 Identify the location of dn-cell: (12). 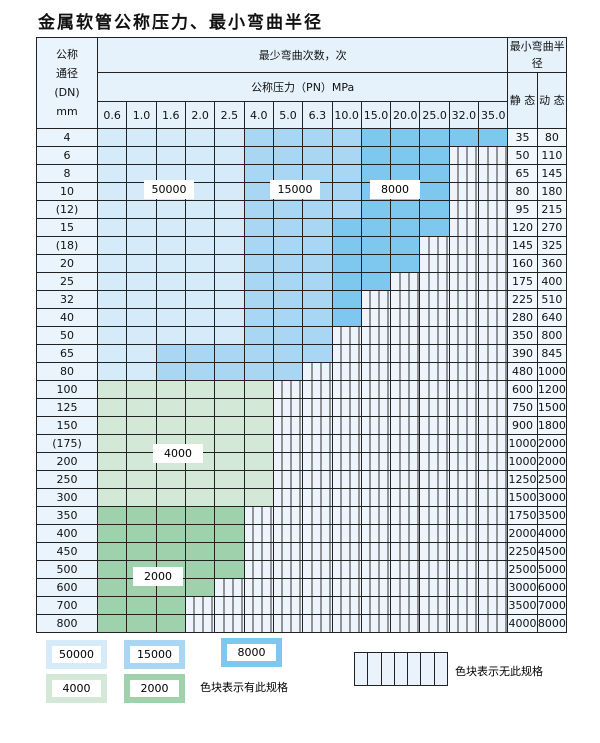
(67, 209).